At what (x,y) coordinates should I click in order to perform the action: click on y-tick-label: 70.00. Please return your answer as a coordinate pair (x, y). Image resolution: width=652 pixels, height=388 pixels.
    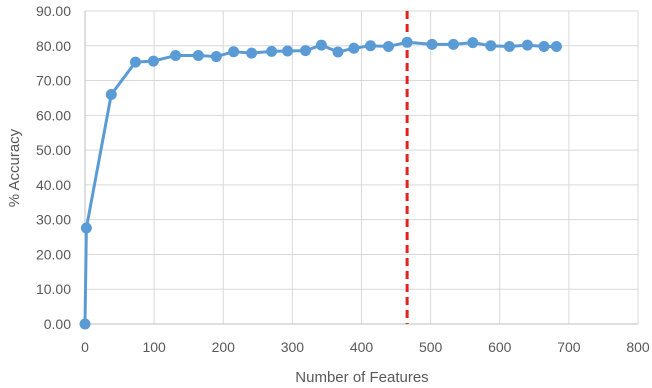
    Looking at the image, I should click on (53, 81).